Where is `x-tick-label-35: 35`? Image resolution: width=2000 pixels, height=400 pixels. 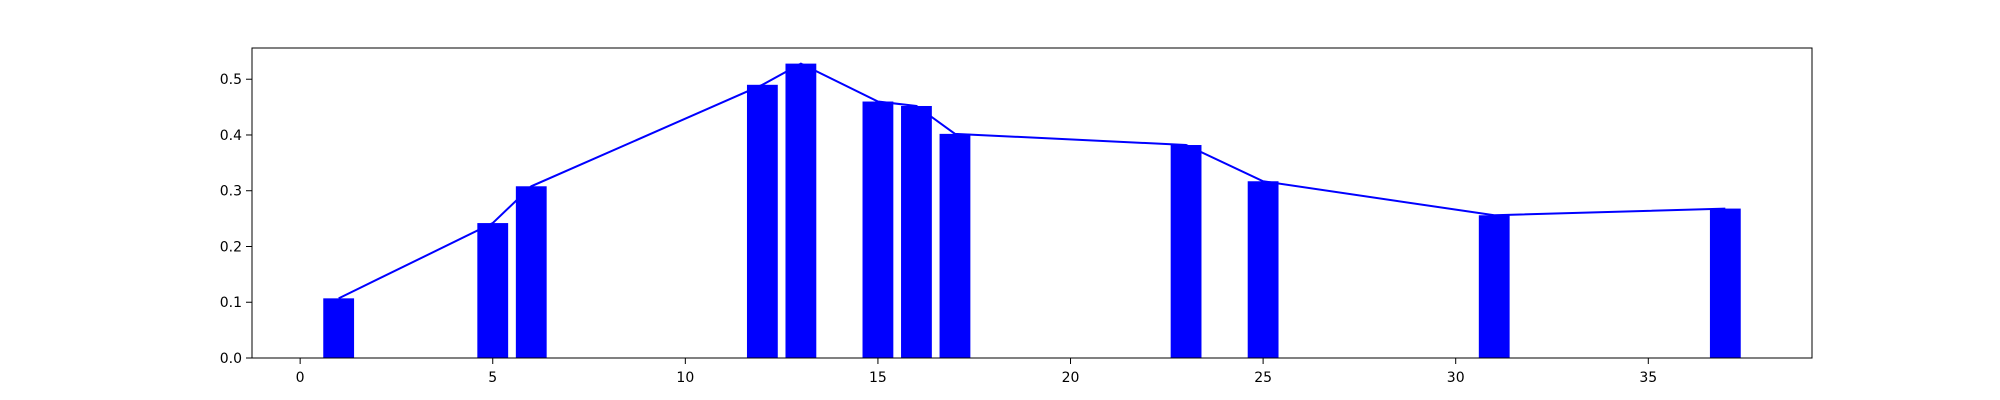
x-tick-label-35: 35 is located at coordinates (1648, 378).